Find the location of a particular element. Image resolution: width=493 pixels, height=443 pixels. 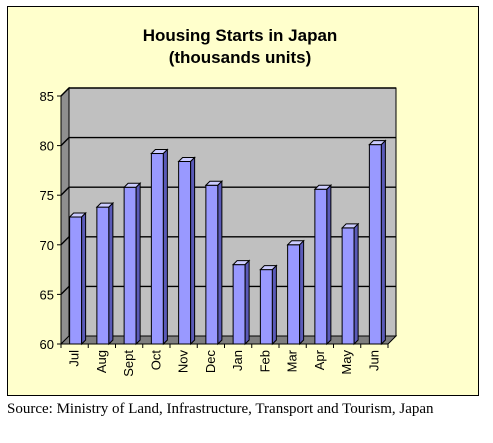

chart-title: Housing Starts in Japan is located at coordinates (240, 35).